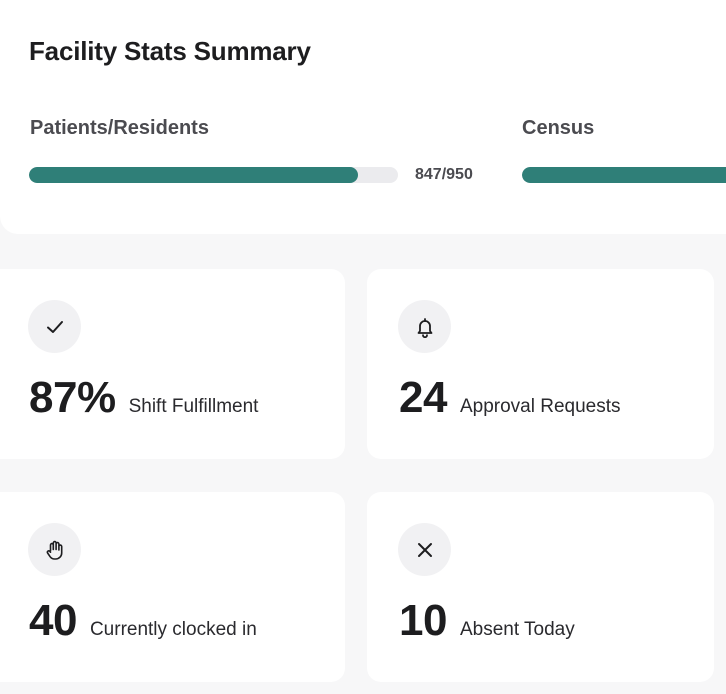 The width and height of the screenshot is (726, 694). I want to click on hand-icon, so click(54, 549).